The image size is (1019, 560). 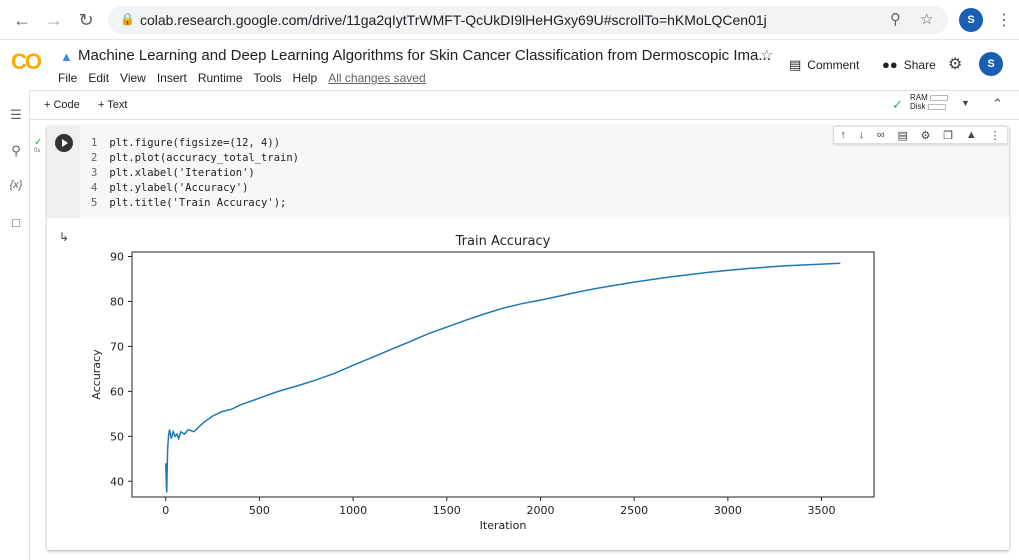 What do you see at coordinates (634, 510) in the screenshot?
I see `x-tick-label: 2500` at bounding box center [634, 510].